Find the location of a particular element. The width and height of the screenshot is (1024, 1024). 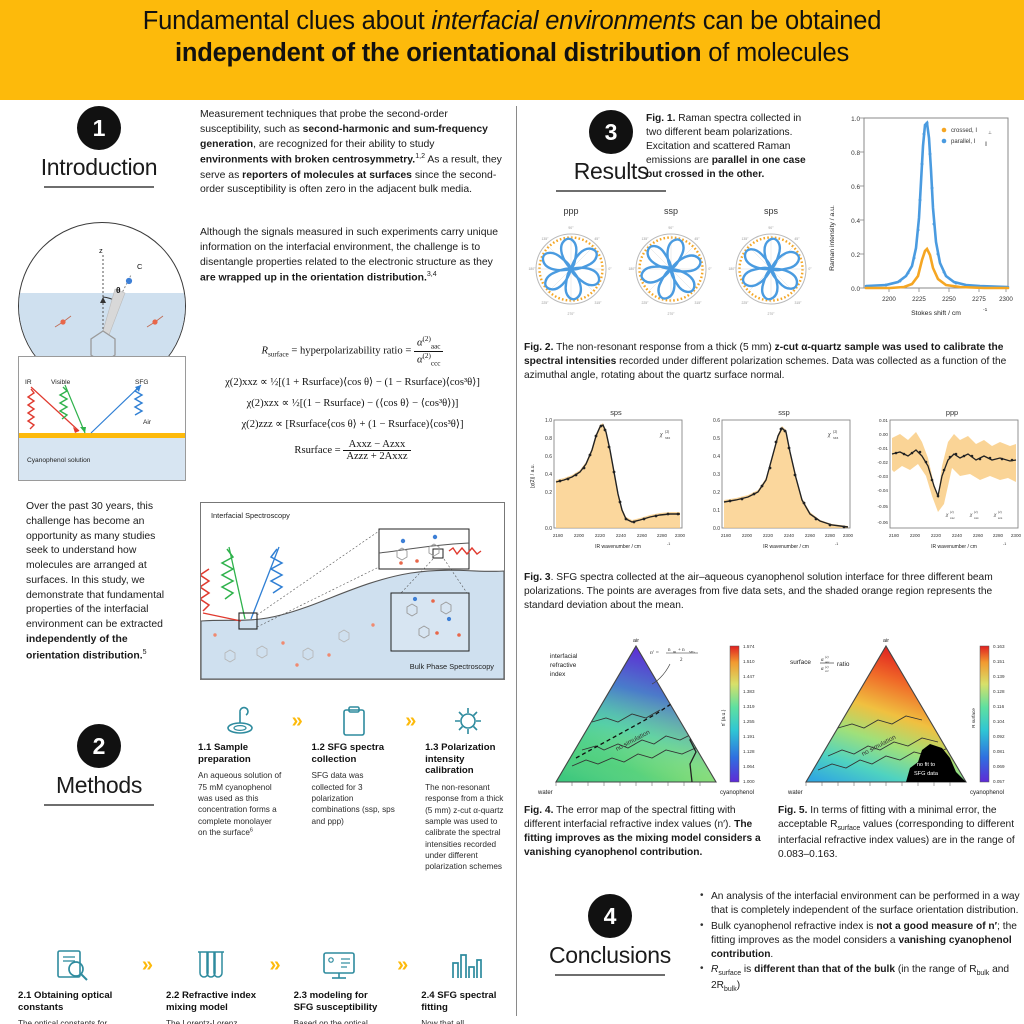

polar-label-ssp: ssp is located at coordinates (670, 211).